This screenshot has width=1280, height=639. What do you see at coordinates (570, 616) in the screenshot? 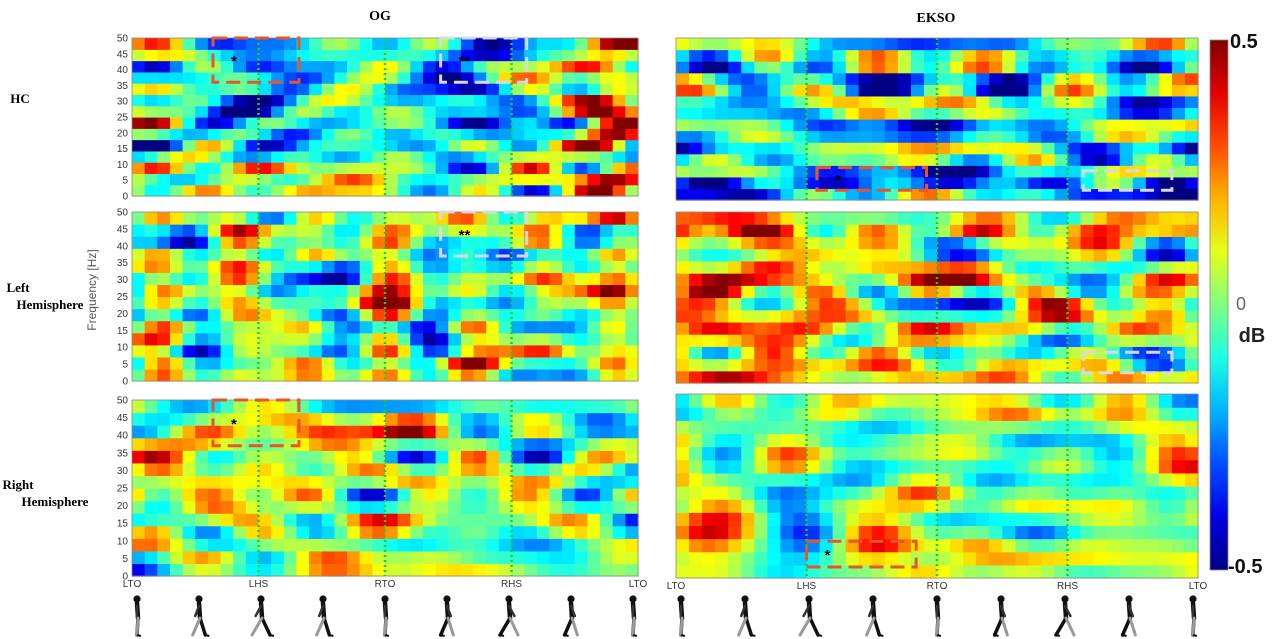
I see `walking-person-icon` at bounding box center [570, 616].